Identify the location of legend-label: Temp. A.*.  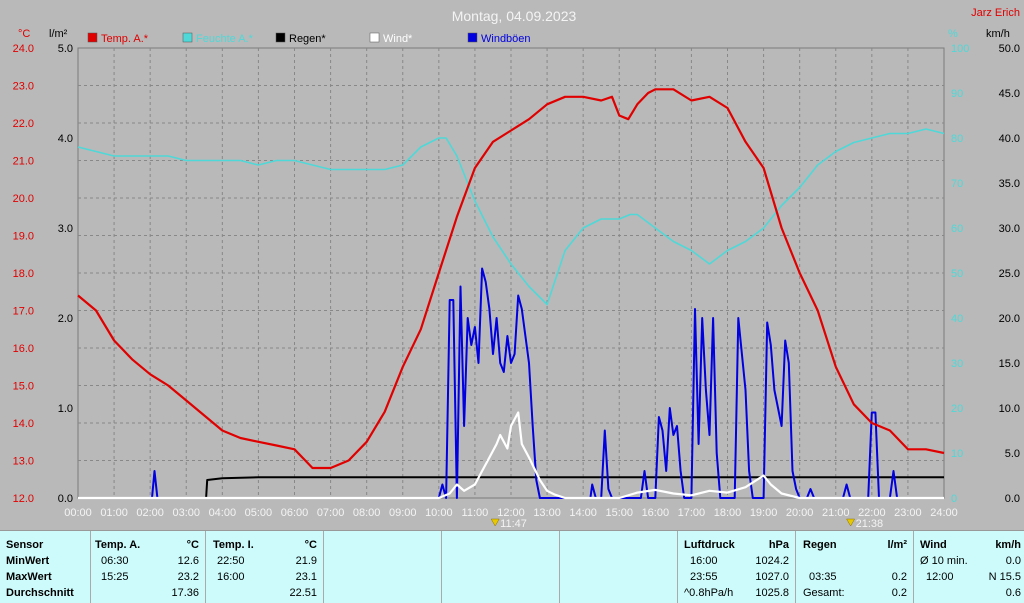
(125, 39).